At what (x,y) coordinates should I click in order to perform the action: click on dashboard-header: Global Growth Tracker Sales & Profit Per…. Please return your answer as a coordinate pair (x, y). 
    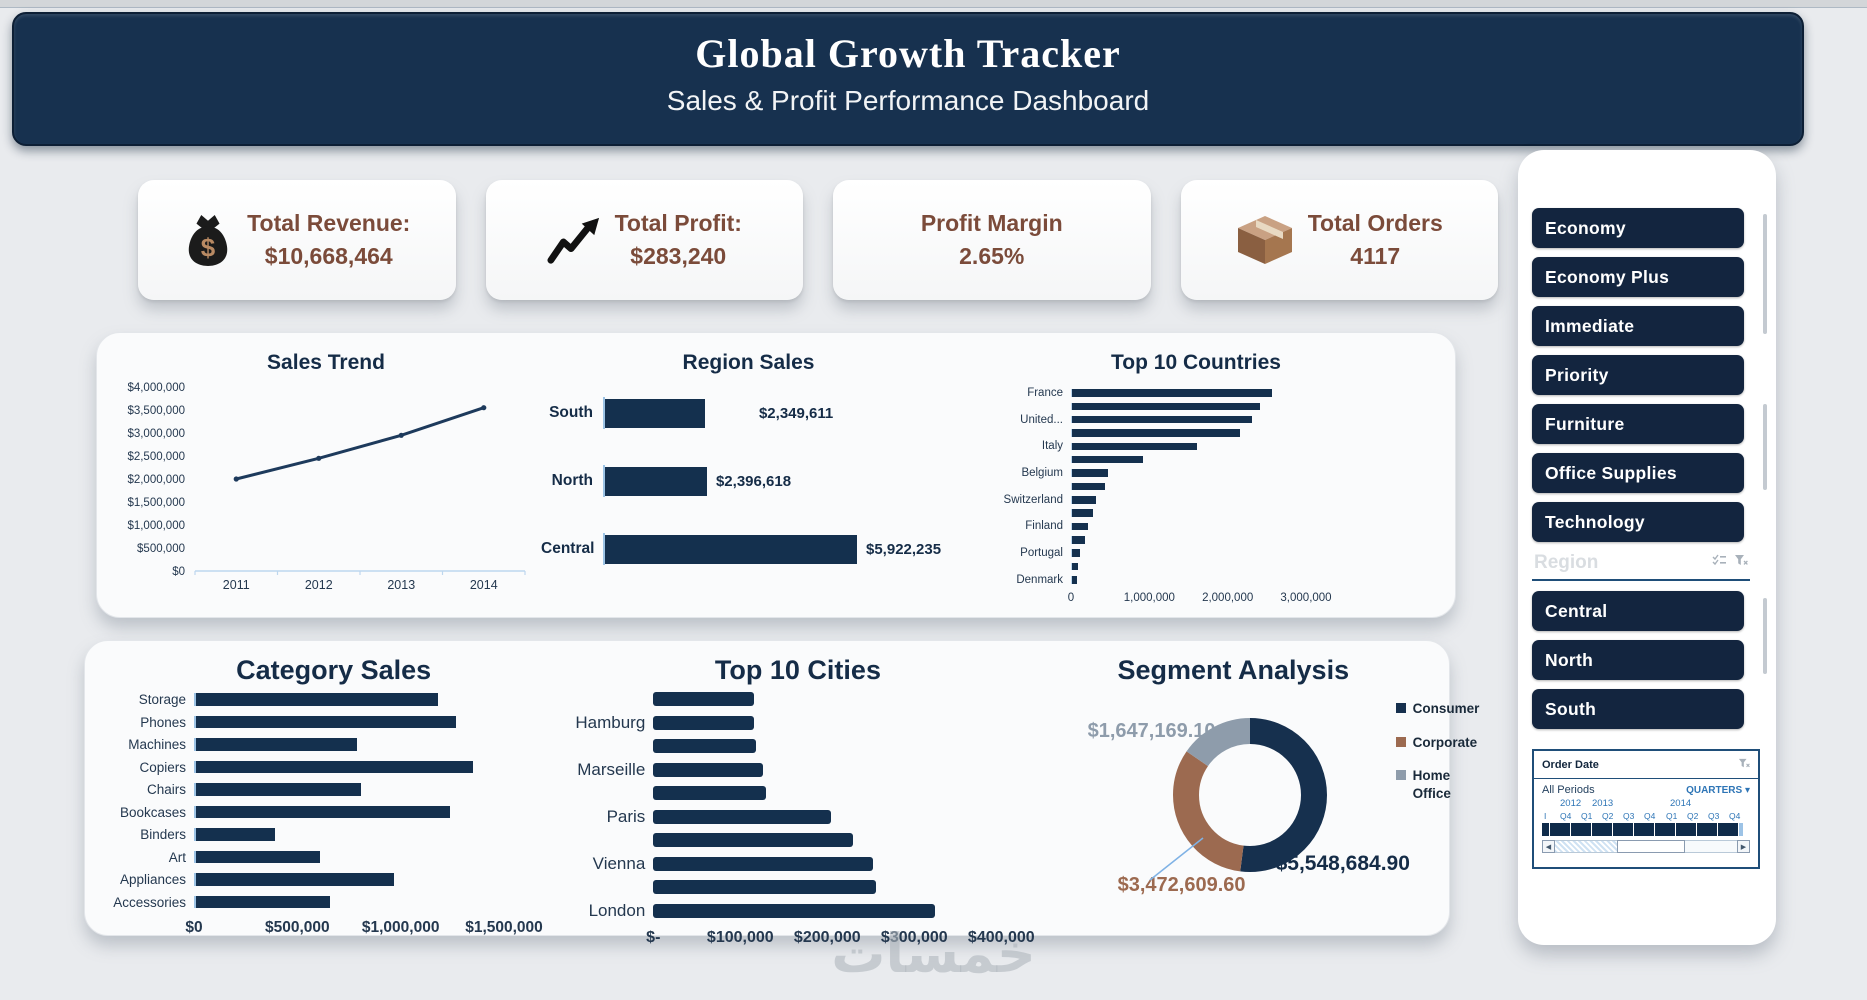
    Looking at the image, I should click on (908, 79).